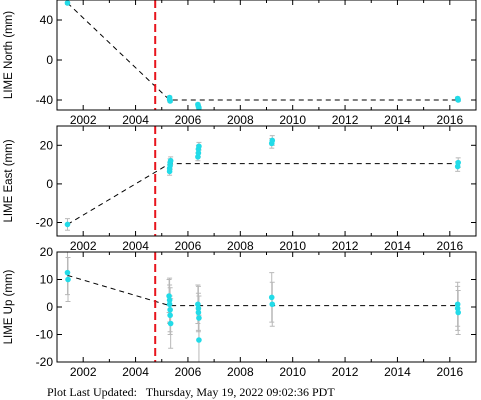 This screenshot has width=481, height=400. I want to click on y-tick-label: 10, so click(47, 280).